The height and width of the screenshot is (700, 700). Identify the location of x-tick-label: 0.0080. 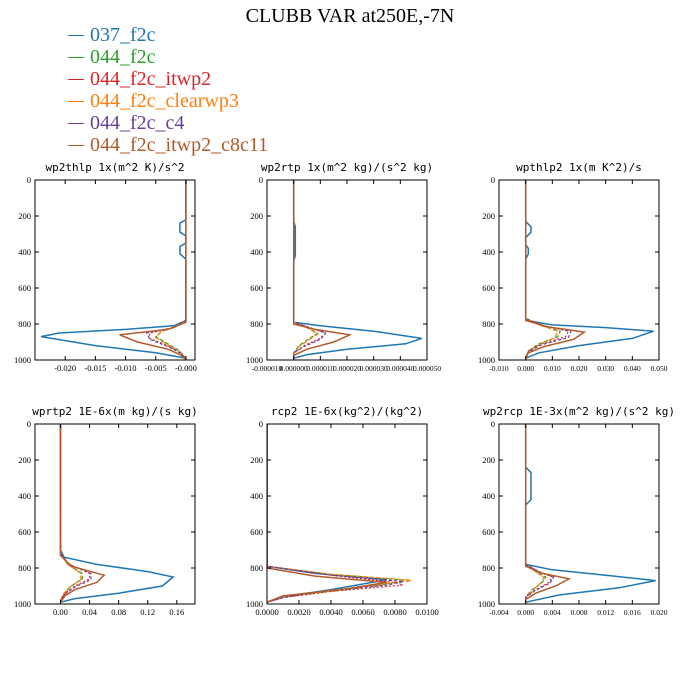
(394, 612).